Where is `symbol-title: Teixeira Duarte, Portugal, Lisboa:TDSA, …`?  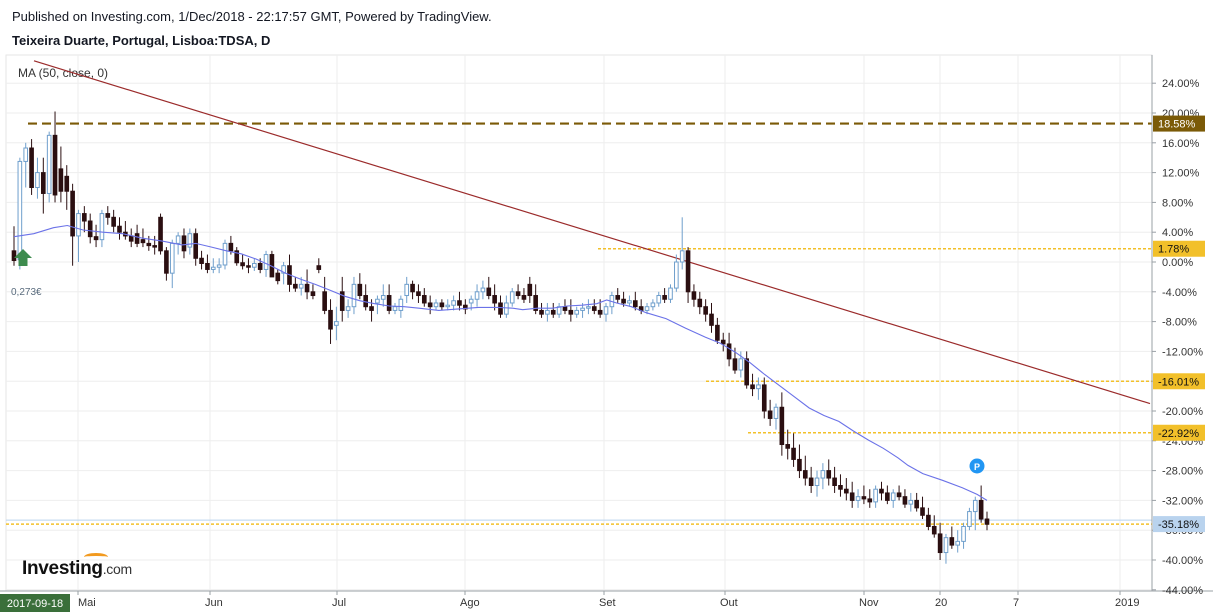 symbol-title: Teixeira Duarte, Portugal, Lisboa:TDSA, … is located at coordinates (141, 40).